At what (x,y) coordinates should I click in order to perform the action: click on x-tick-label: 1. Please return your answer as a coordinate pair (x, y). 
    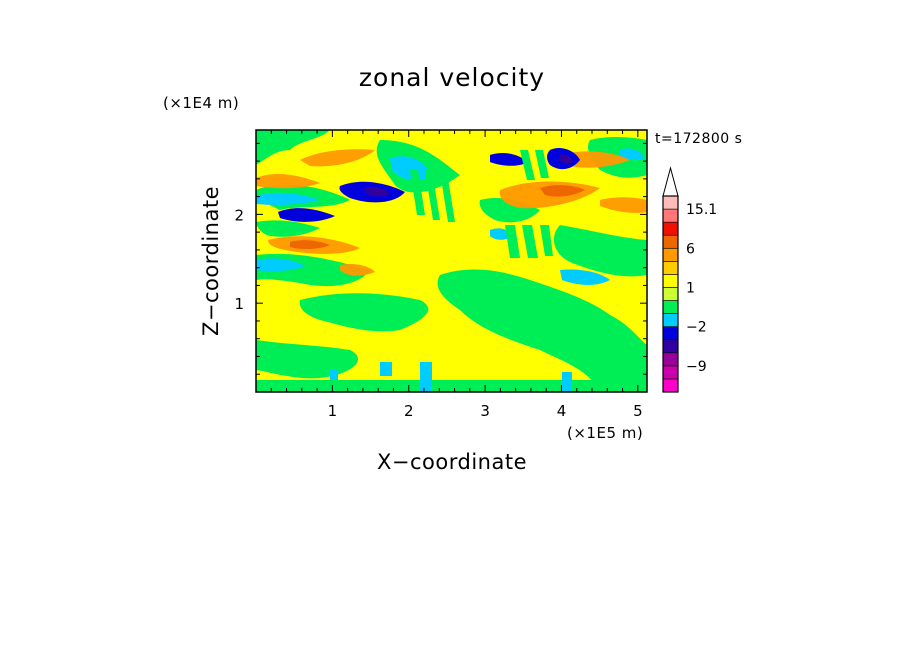
    Looking at the image, I should click on (333, 411).